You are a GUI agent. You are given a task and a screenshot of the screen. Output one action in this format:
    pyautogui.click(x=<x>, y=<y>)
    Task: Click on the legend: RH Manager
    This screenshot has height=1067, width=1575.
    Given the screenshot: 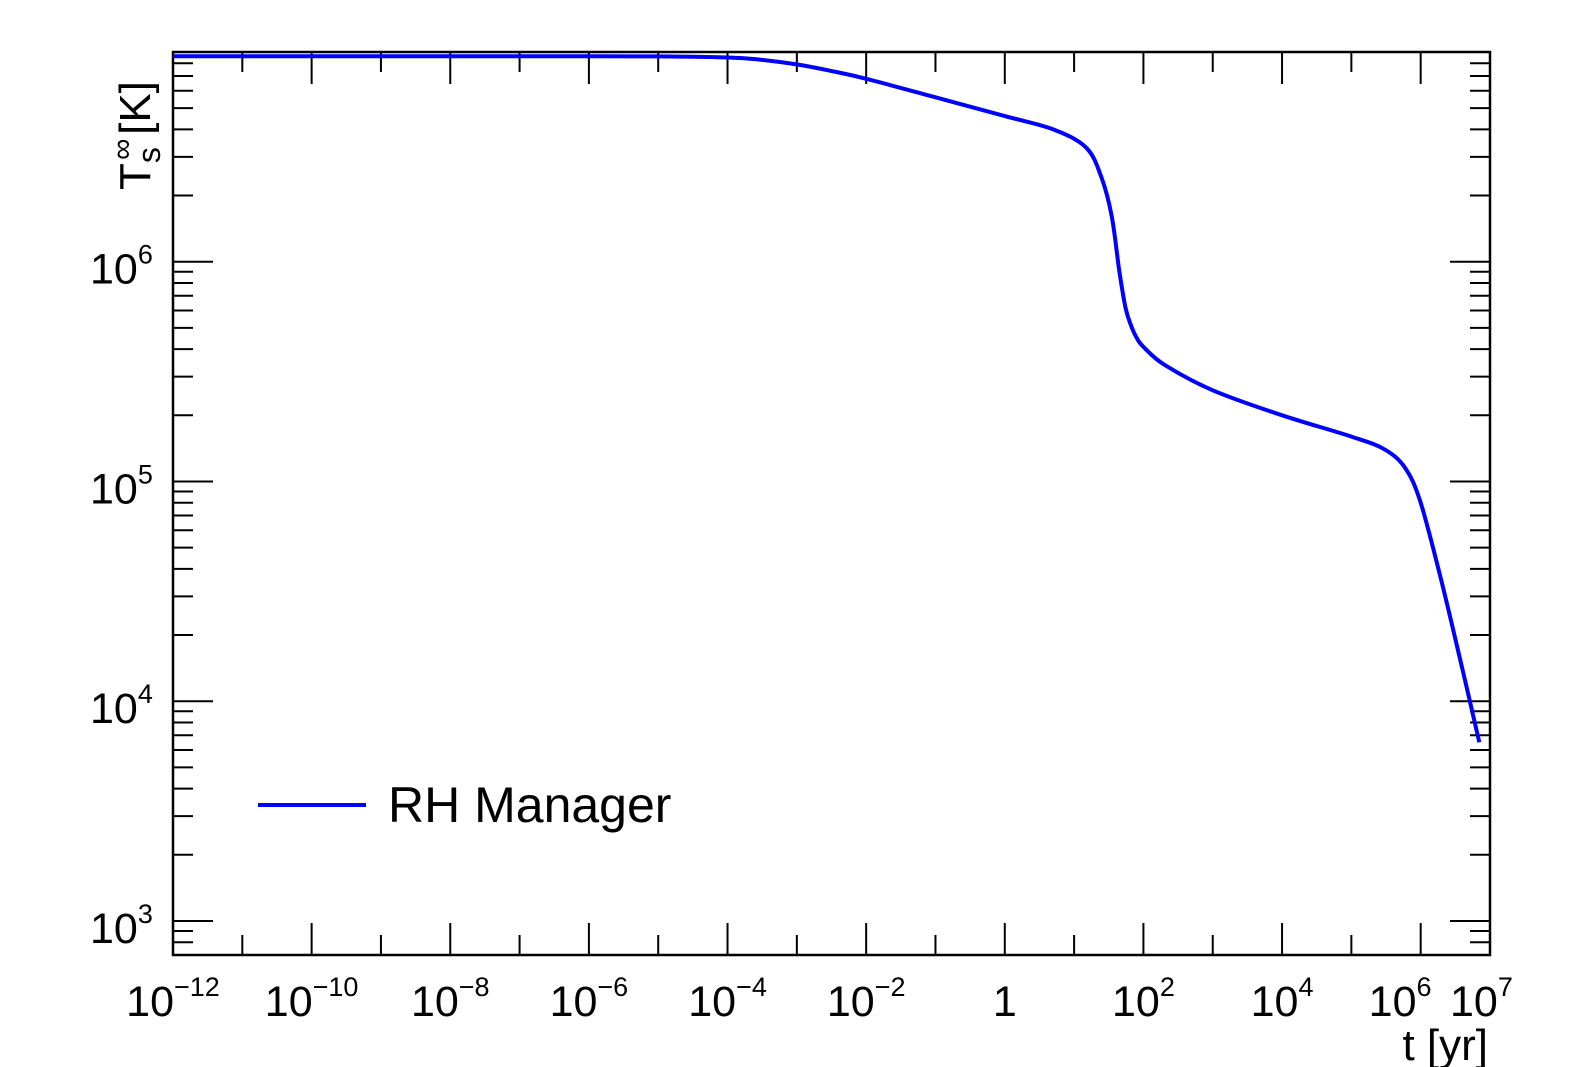 What is the action you would take?
    pyautogui.click(x=464, y=805)
    